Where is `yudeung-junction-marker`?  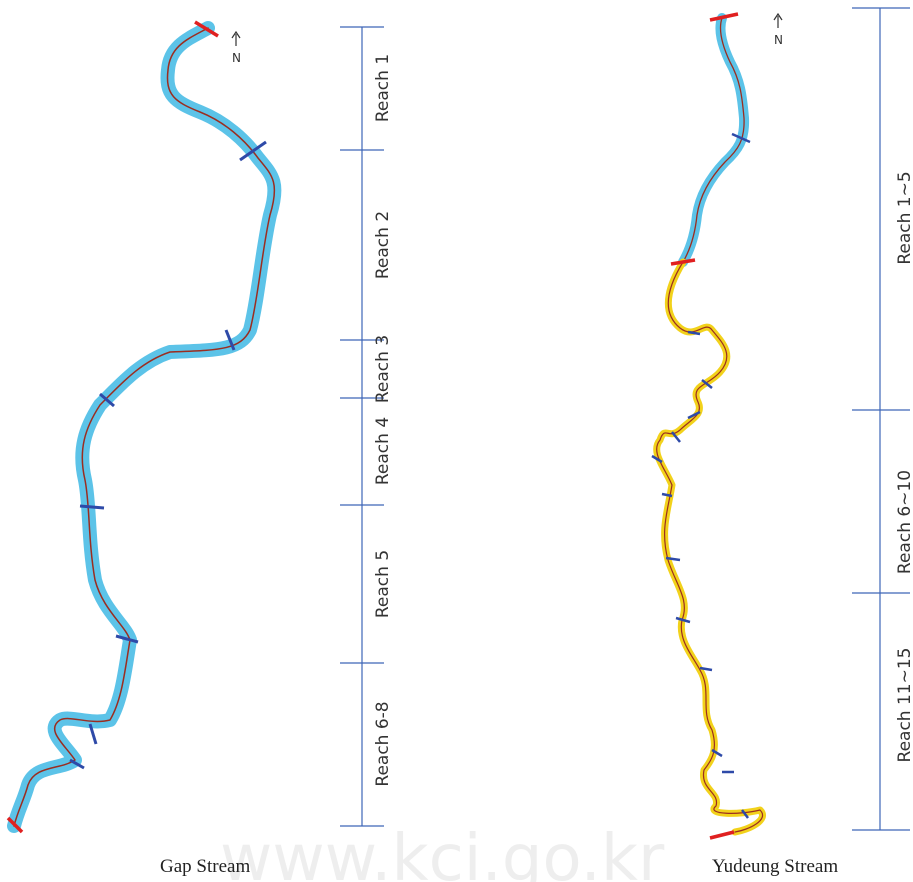 yudeung-junction-marker is located at coordinates (683, 262).